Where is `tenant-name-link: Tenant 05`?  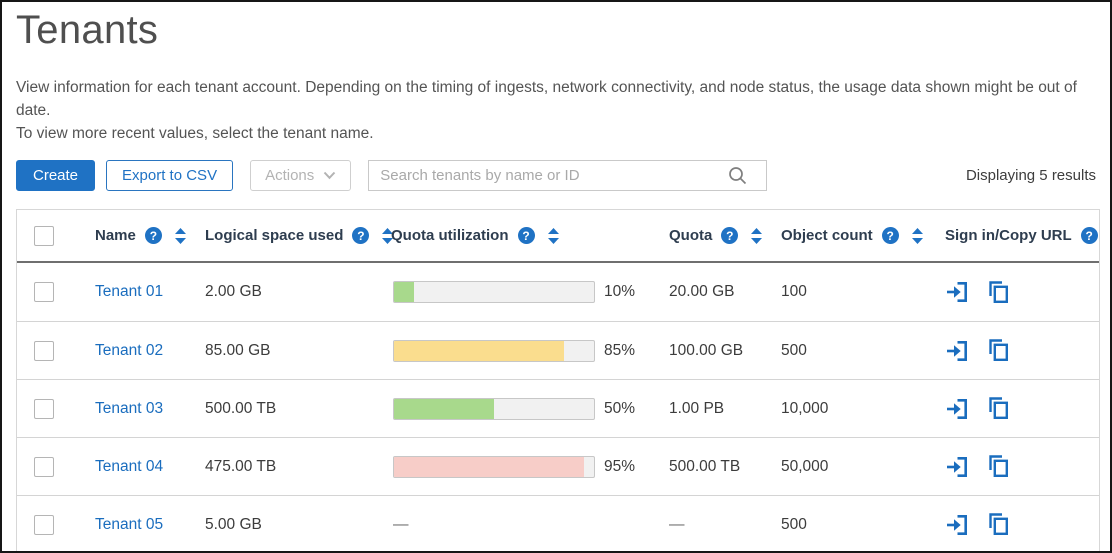
tenant-name-link: Tenant 05 is located at coordinates (129, 524).